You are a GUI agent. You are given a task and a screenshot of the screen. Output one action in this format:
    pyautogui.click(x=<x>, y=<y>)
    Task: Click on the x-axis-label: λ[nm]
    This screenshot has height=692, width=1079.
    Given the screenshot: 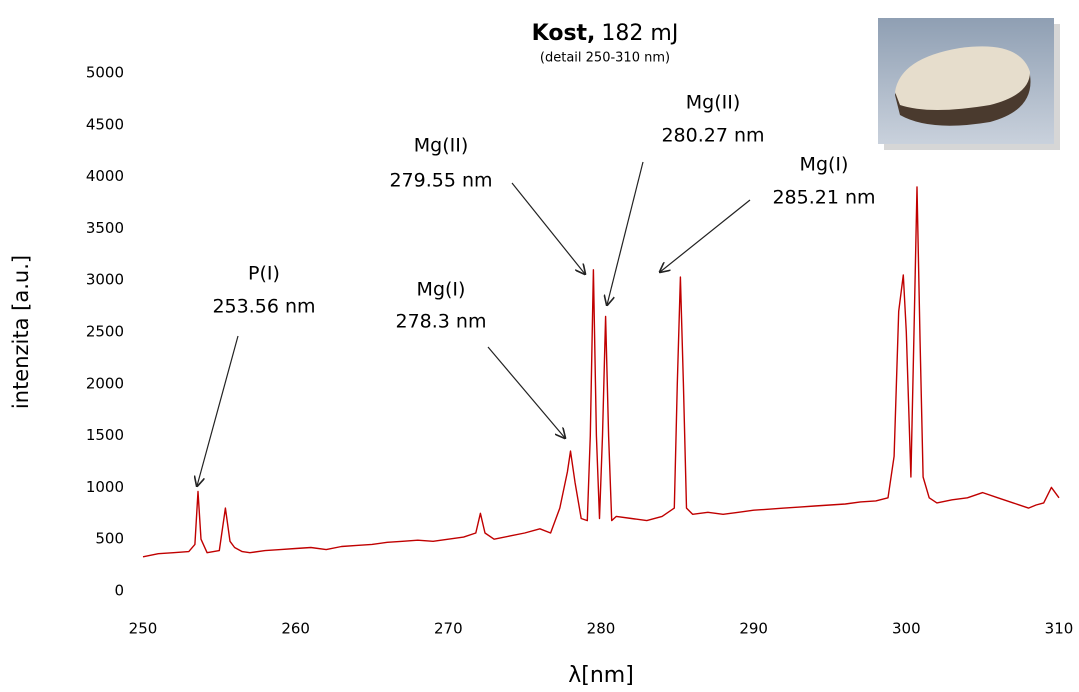 What is the action you would take?
    pyautogui.click(x=601, y=675)
    